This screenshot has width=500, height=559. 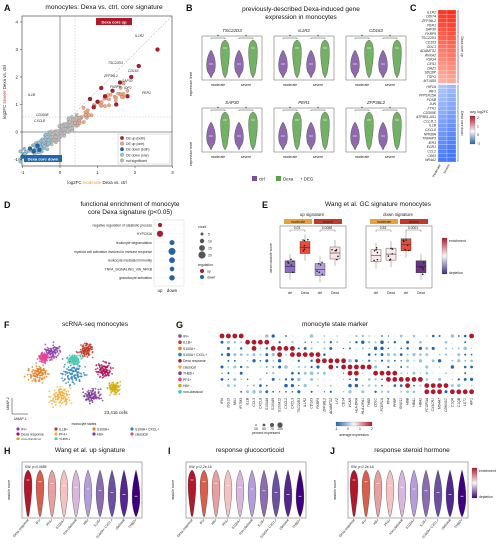 I want to click on heatmap-gene: CXCL8, so click(x=430, y=130).